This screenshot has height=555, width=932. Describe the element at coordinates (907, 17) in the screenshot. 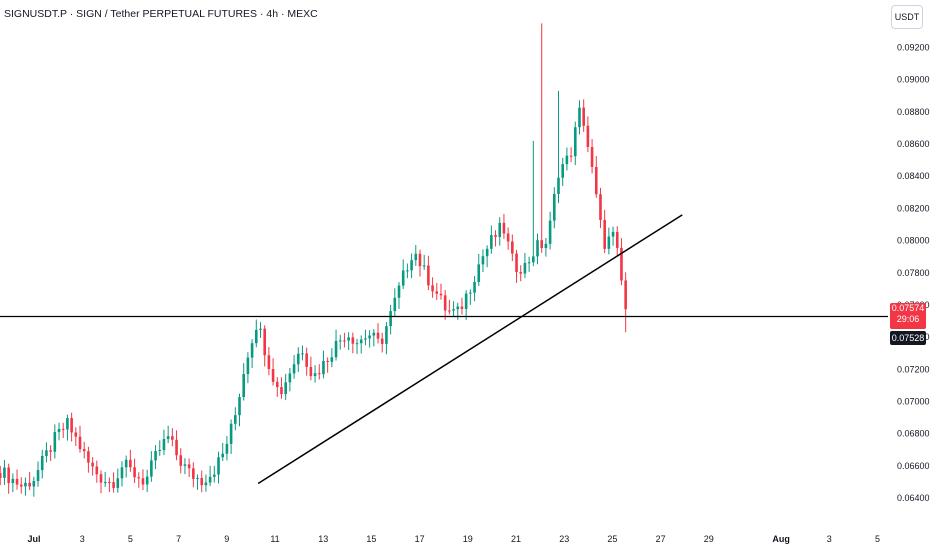

I see `currency-selector: USDT` at that location.